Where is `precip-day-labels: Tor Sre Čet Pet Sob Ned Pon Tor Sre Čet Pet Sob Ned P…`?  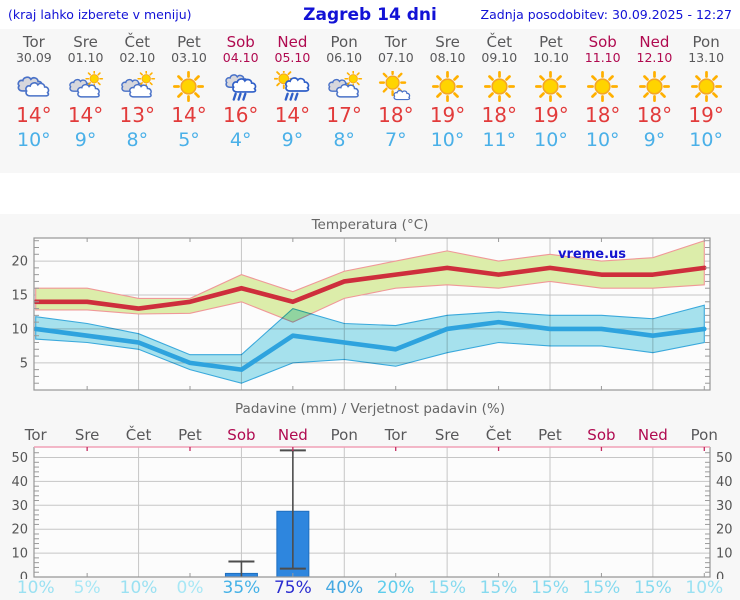
precip-day-labels: Tor Sre Čet Pet Sob Ned Pon Tor Sre Čet Pet Sob Ned P… is located at coordinates (370, 435).